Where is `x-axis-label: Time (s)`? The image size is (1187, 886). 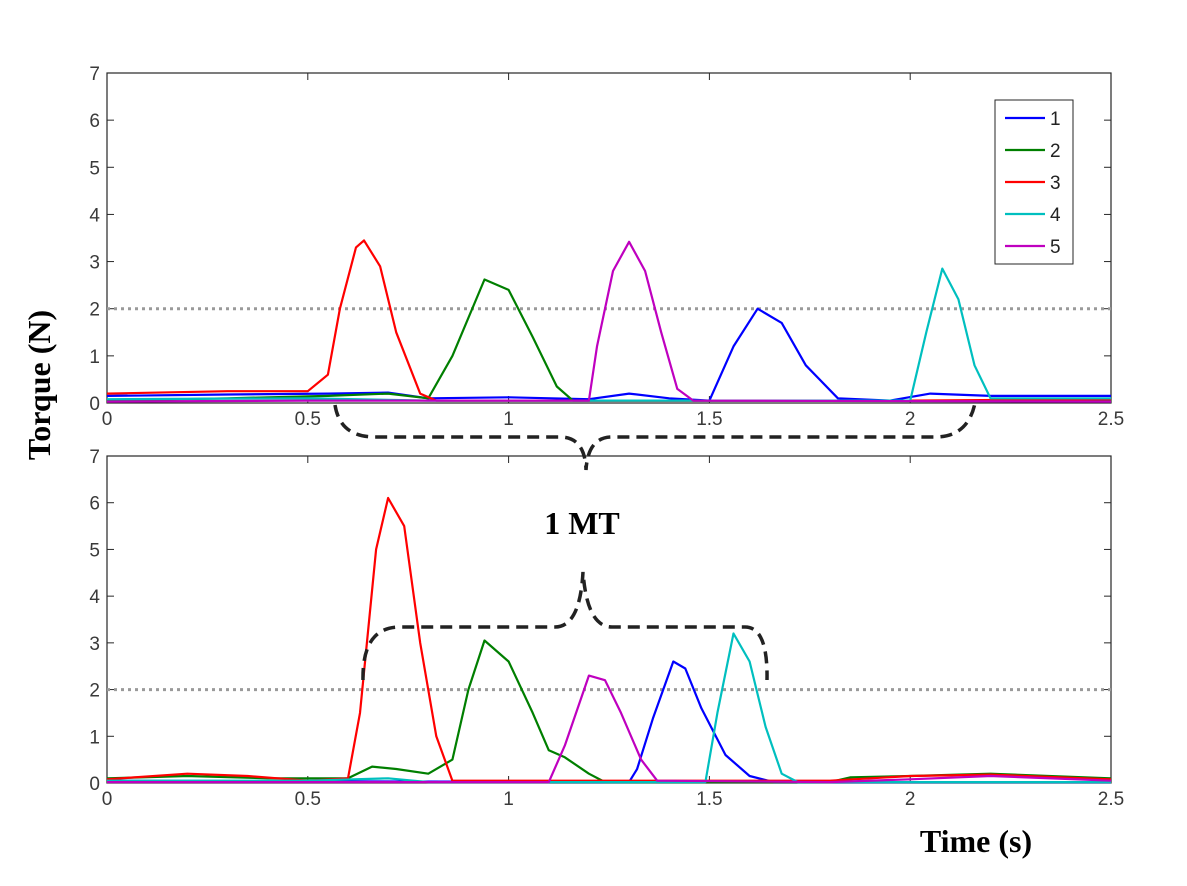
x-axis-label: Time (s) is located at coordinates (976, 841).